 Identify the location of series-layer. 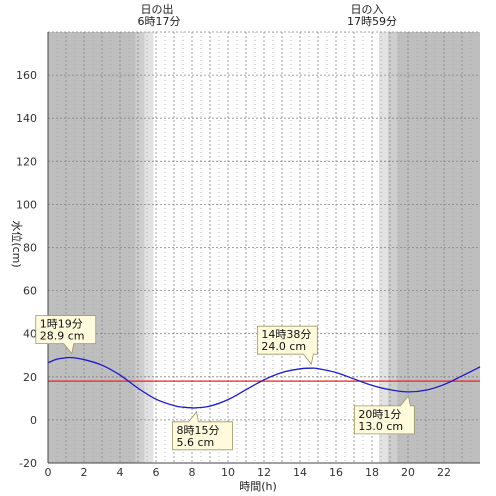
(264, 382).